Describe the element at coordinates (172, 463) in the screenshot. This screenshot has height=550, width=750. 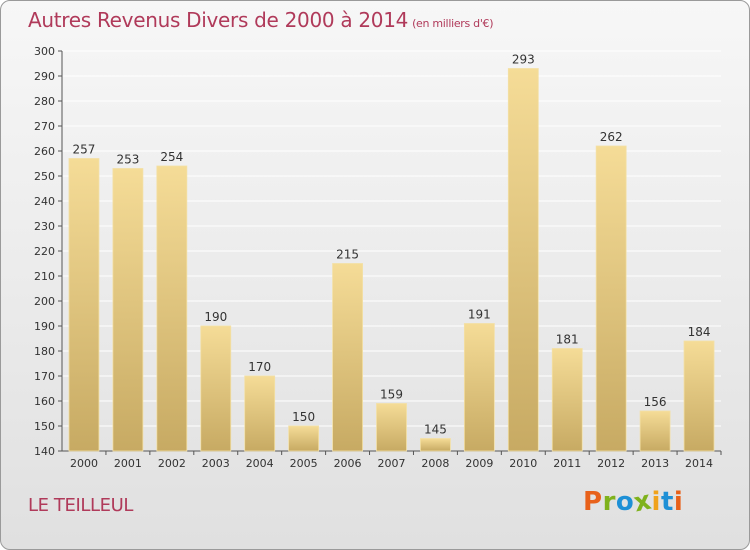
I see `x-tick-label: 2002` at that location.